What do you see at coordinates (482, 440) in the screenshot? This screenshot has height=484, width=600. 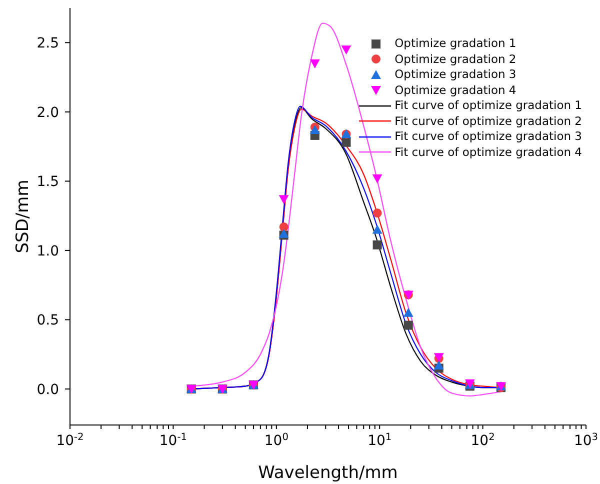 I see `x-tick-label: 10$^{2}$` at bounding box center [482, 440].